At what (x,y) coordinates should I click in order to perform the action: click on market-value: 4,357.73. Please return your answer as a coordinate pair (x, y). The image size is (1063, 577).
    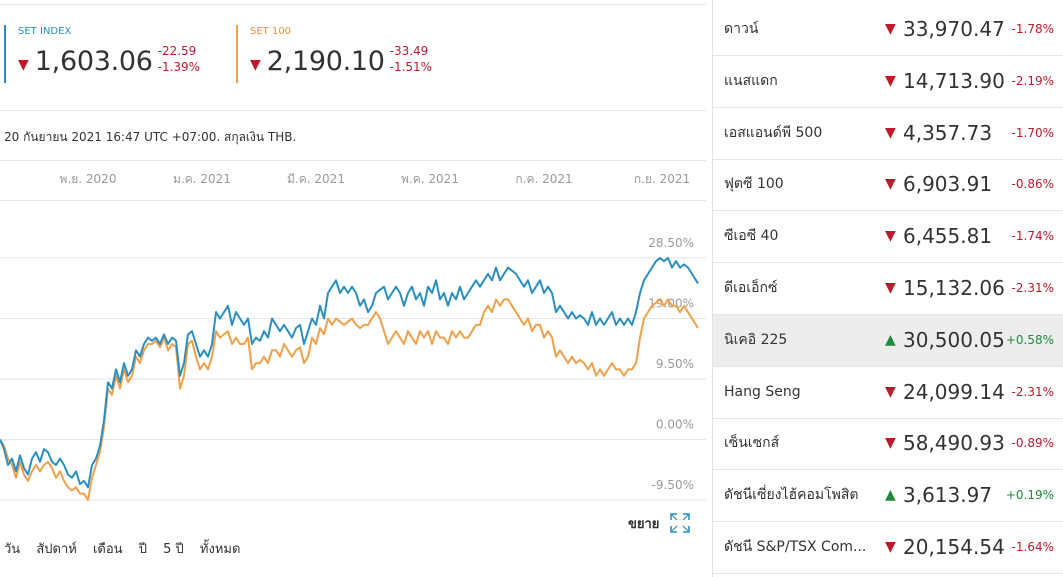
    Looking at the image, I should click on (948, 132).